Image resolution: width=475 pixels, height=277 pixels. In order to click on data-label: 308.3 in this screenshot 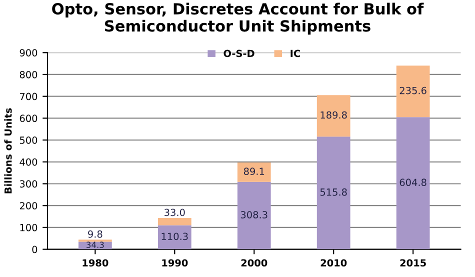, I will do `click(254, 214)`.